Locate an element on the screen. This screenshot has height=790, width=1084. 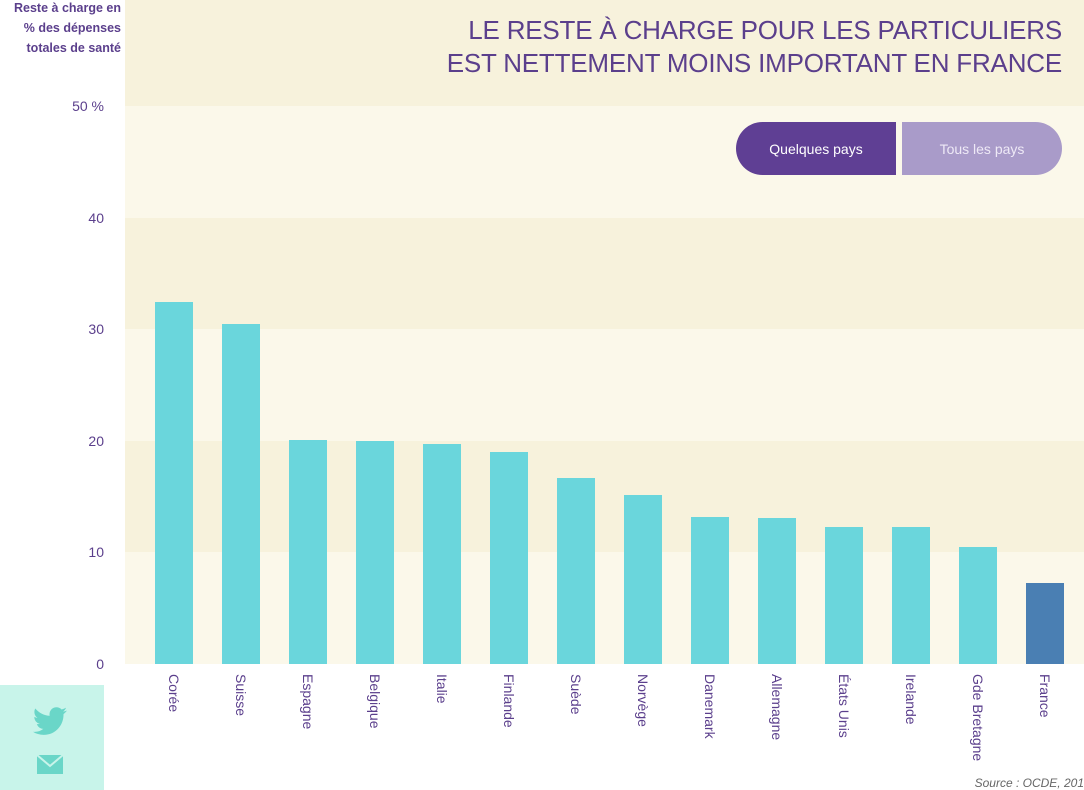
x-tick-label: Finlande is located at coordinates (509, 701).